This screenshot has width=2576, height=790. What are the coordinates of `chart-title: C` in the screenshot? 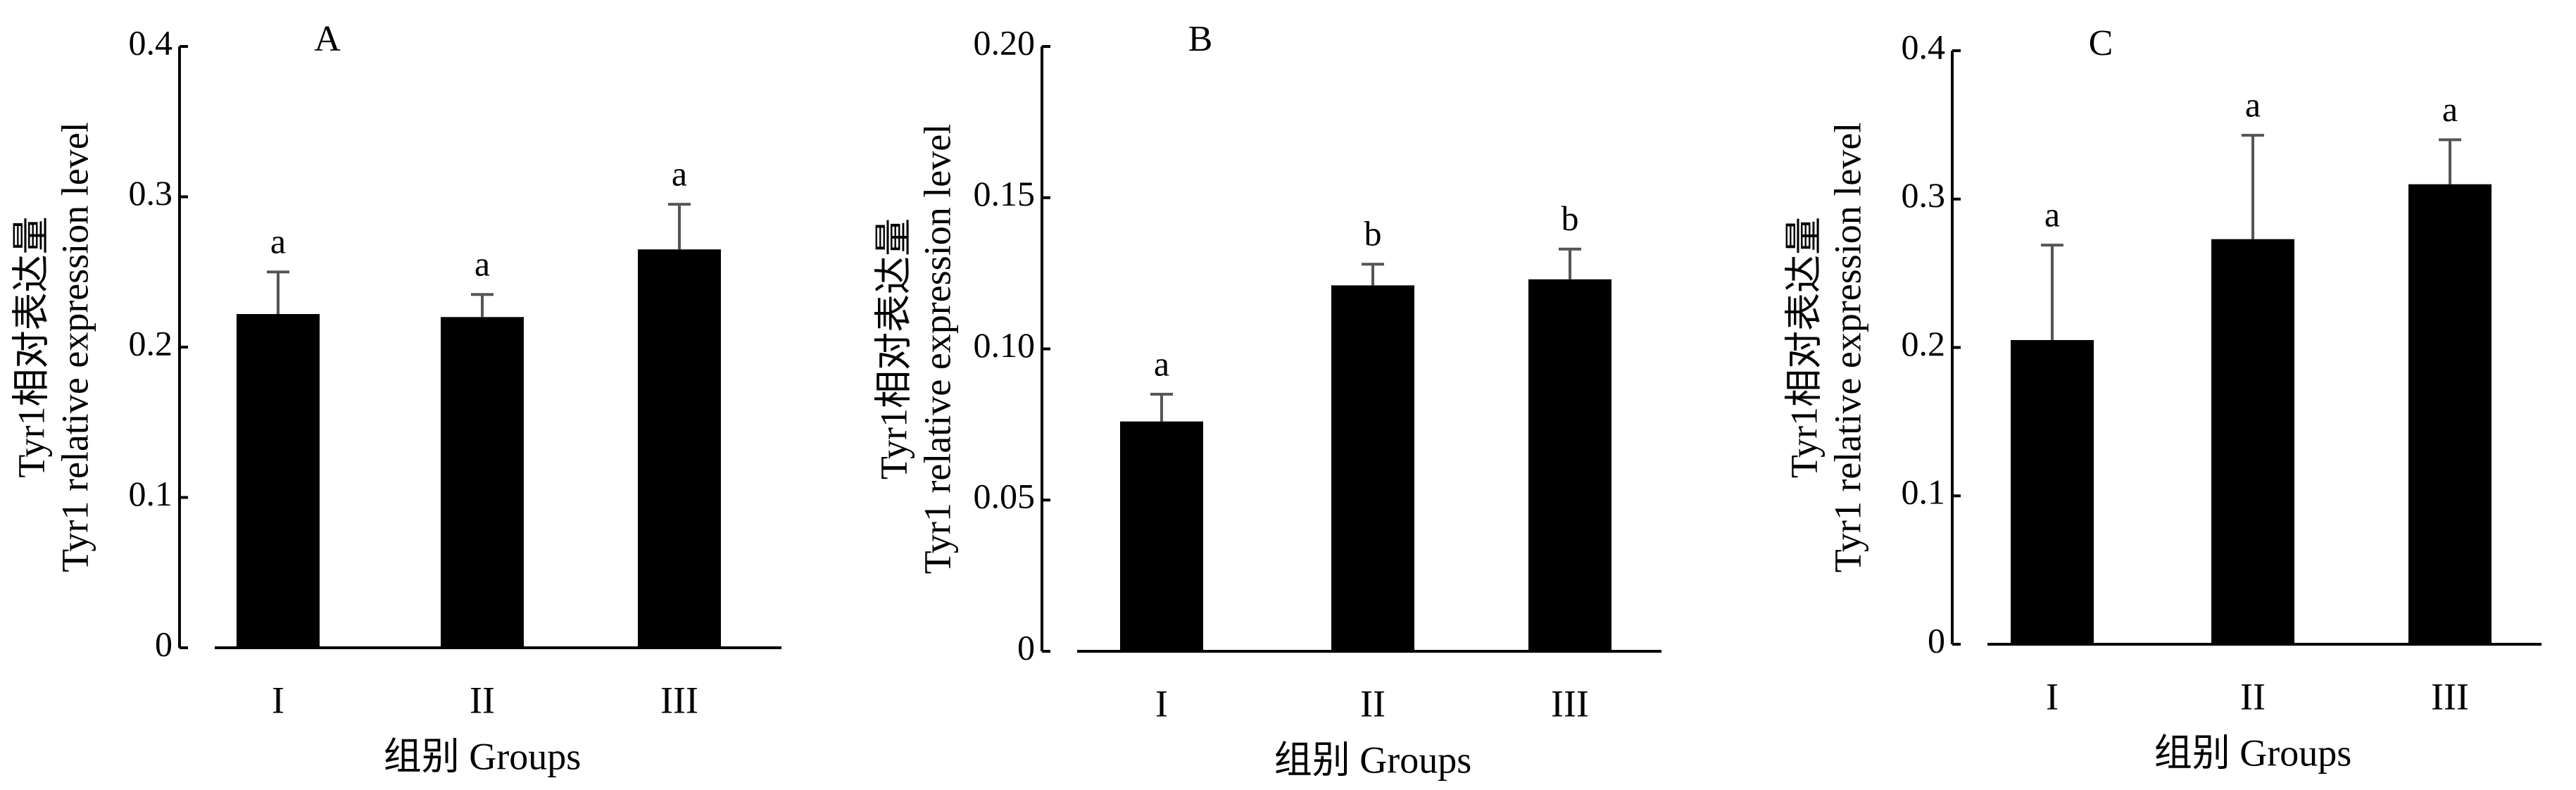 It's located at (2101, 43).